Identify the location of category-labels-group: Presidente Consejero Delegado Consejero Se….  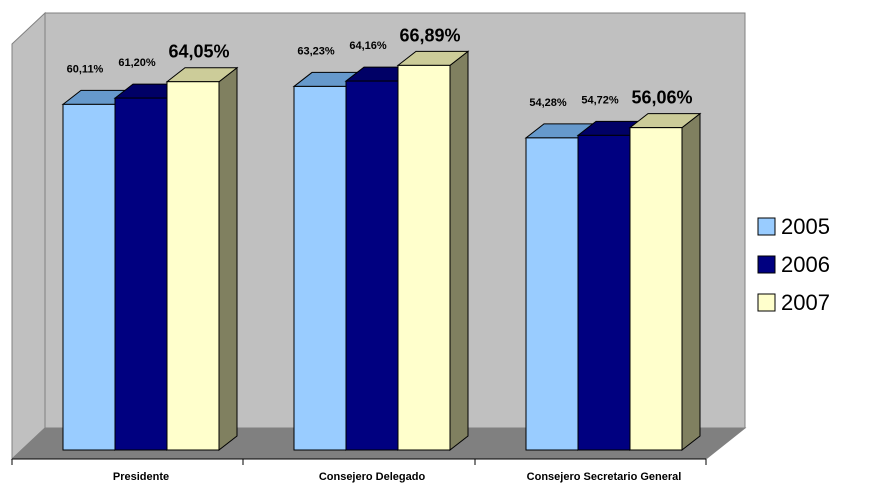
(397, 477).